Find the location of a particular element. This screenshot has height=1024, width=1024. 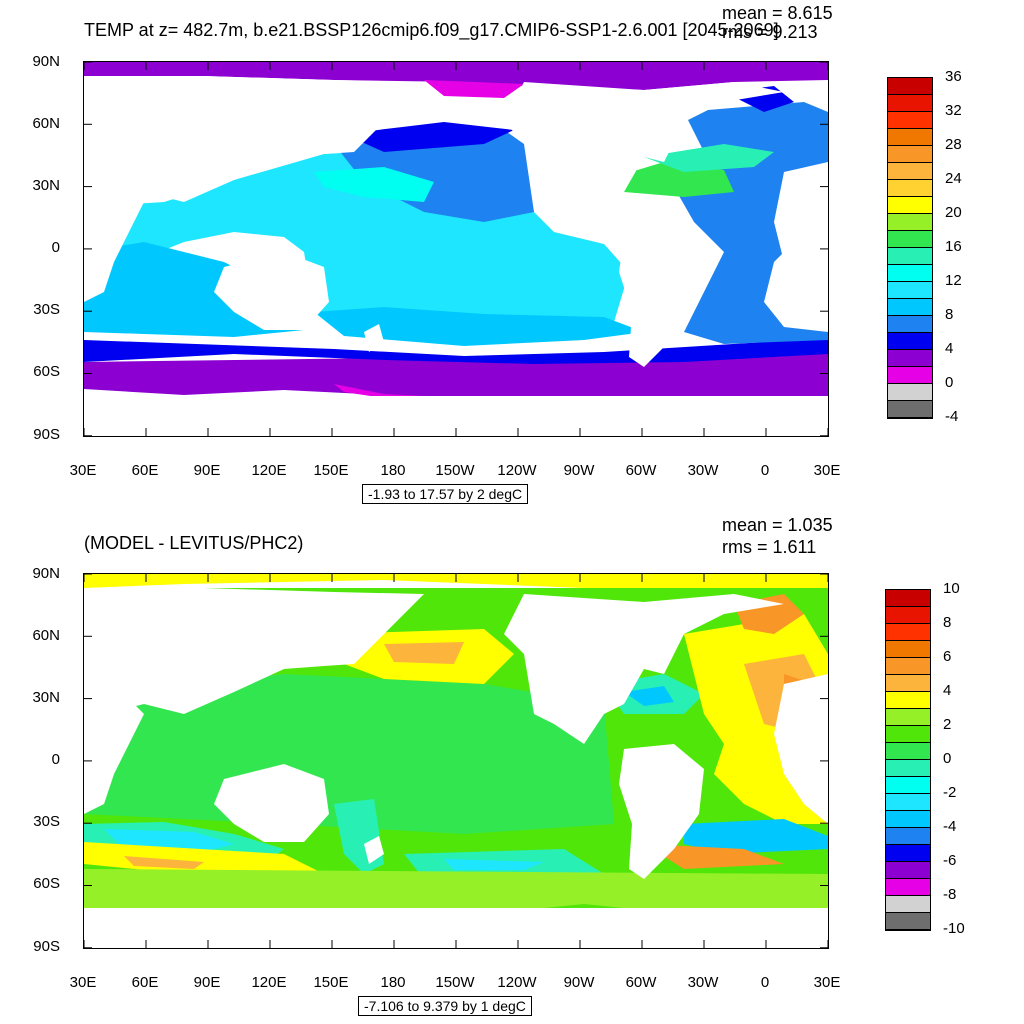

map1-south-pac-blue is located at coordinates (479, 326).